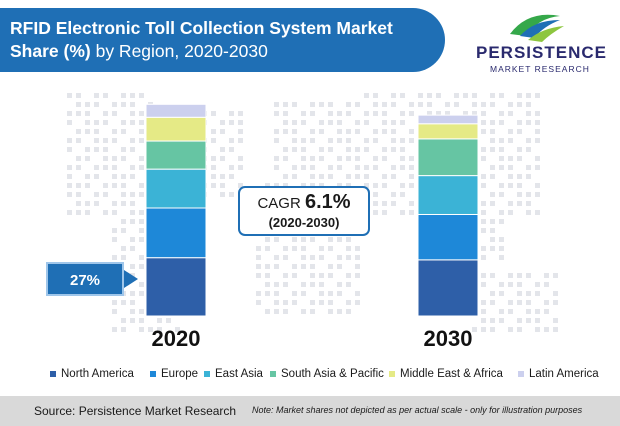  What do you see at coordinates (176, 188) in the screenshot?
I see `bar-segment-2020-east-asia` at bounding box center [176, 188].